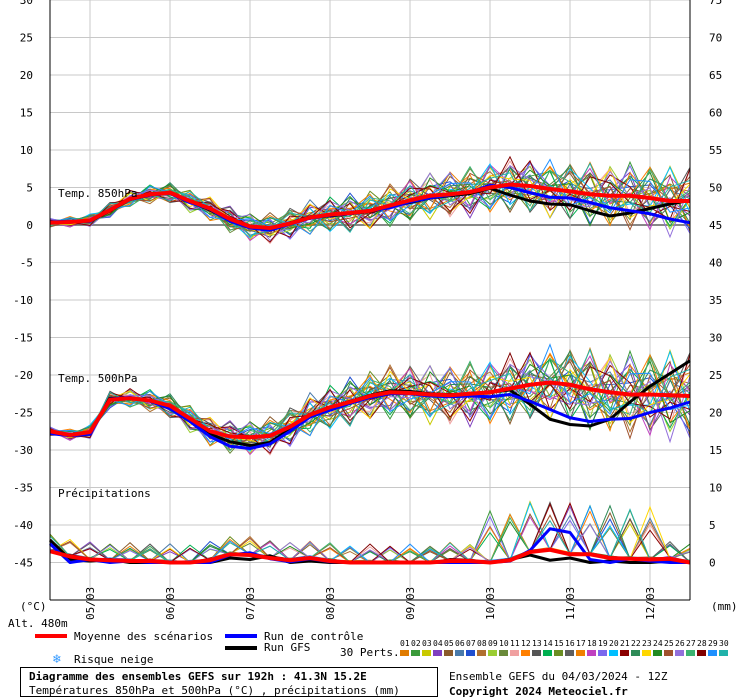  I want to click on legend-mean-label: Moyenne des scénarios, so click(144, 636).